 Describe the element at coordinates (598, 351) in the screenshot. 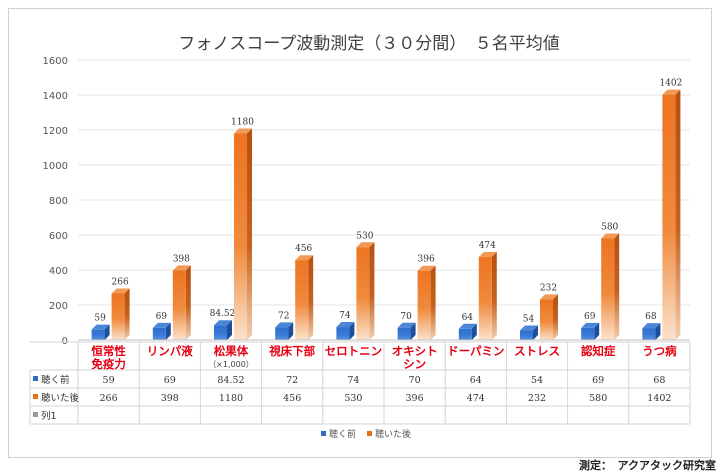

I see `category-label: 認知症` at that location.